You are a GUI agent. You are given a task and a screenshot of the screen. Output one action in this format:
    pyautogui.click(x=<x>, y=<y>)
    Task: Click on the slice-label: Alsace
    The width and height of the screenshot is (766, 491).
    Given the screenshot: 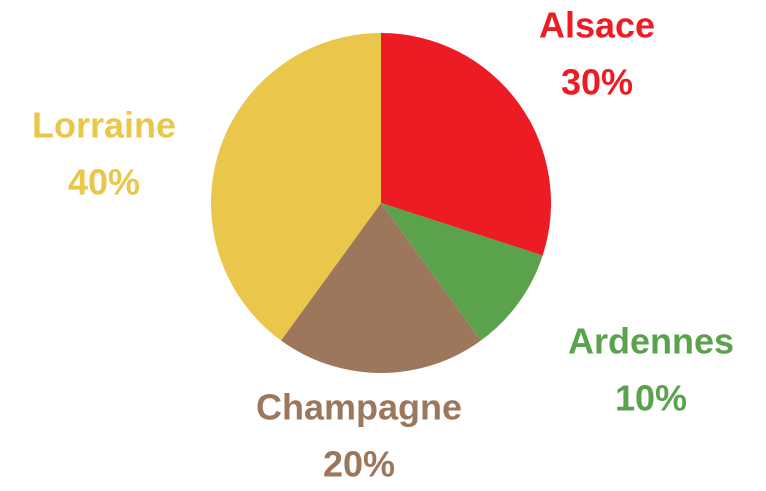 What is the action you would take?
    pyautogui.click(x=597, y=25)
    